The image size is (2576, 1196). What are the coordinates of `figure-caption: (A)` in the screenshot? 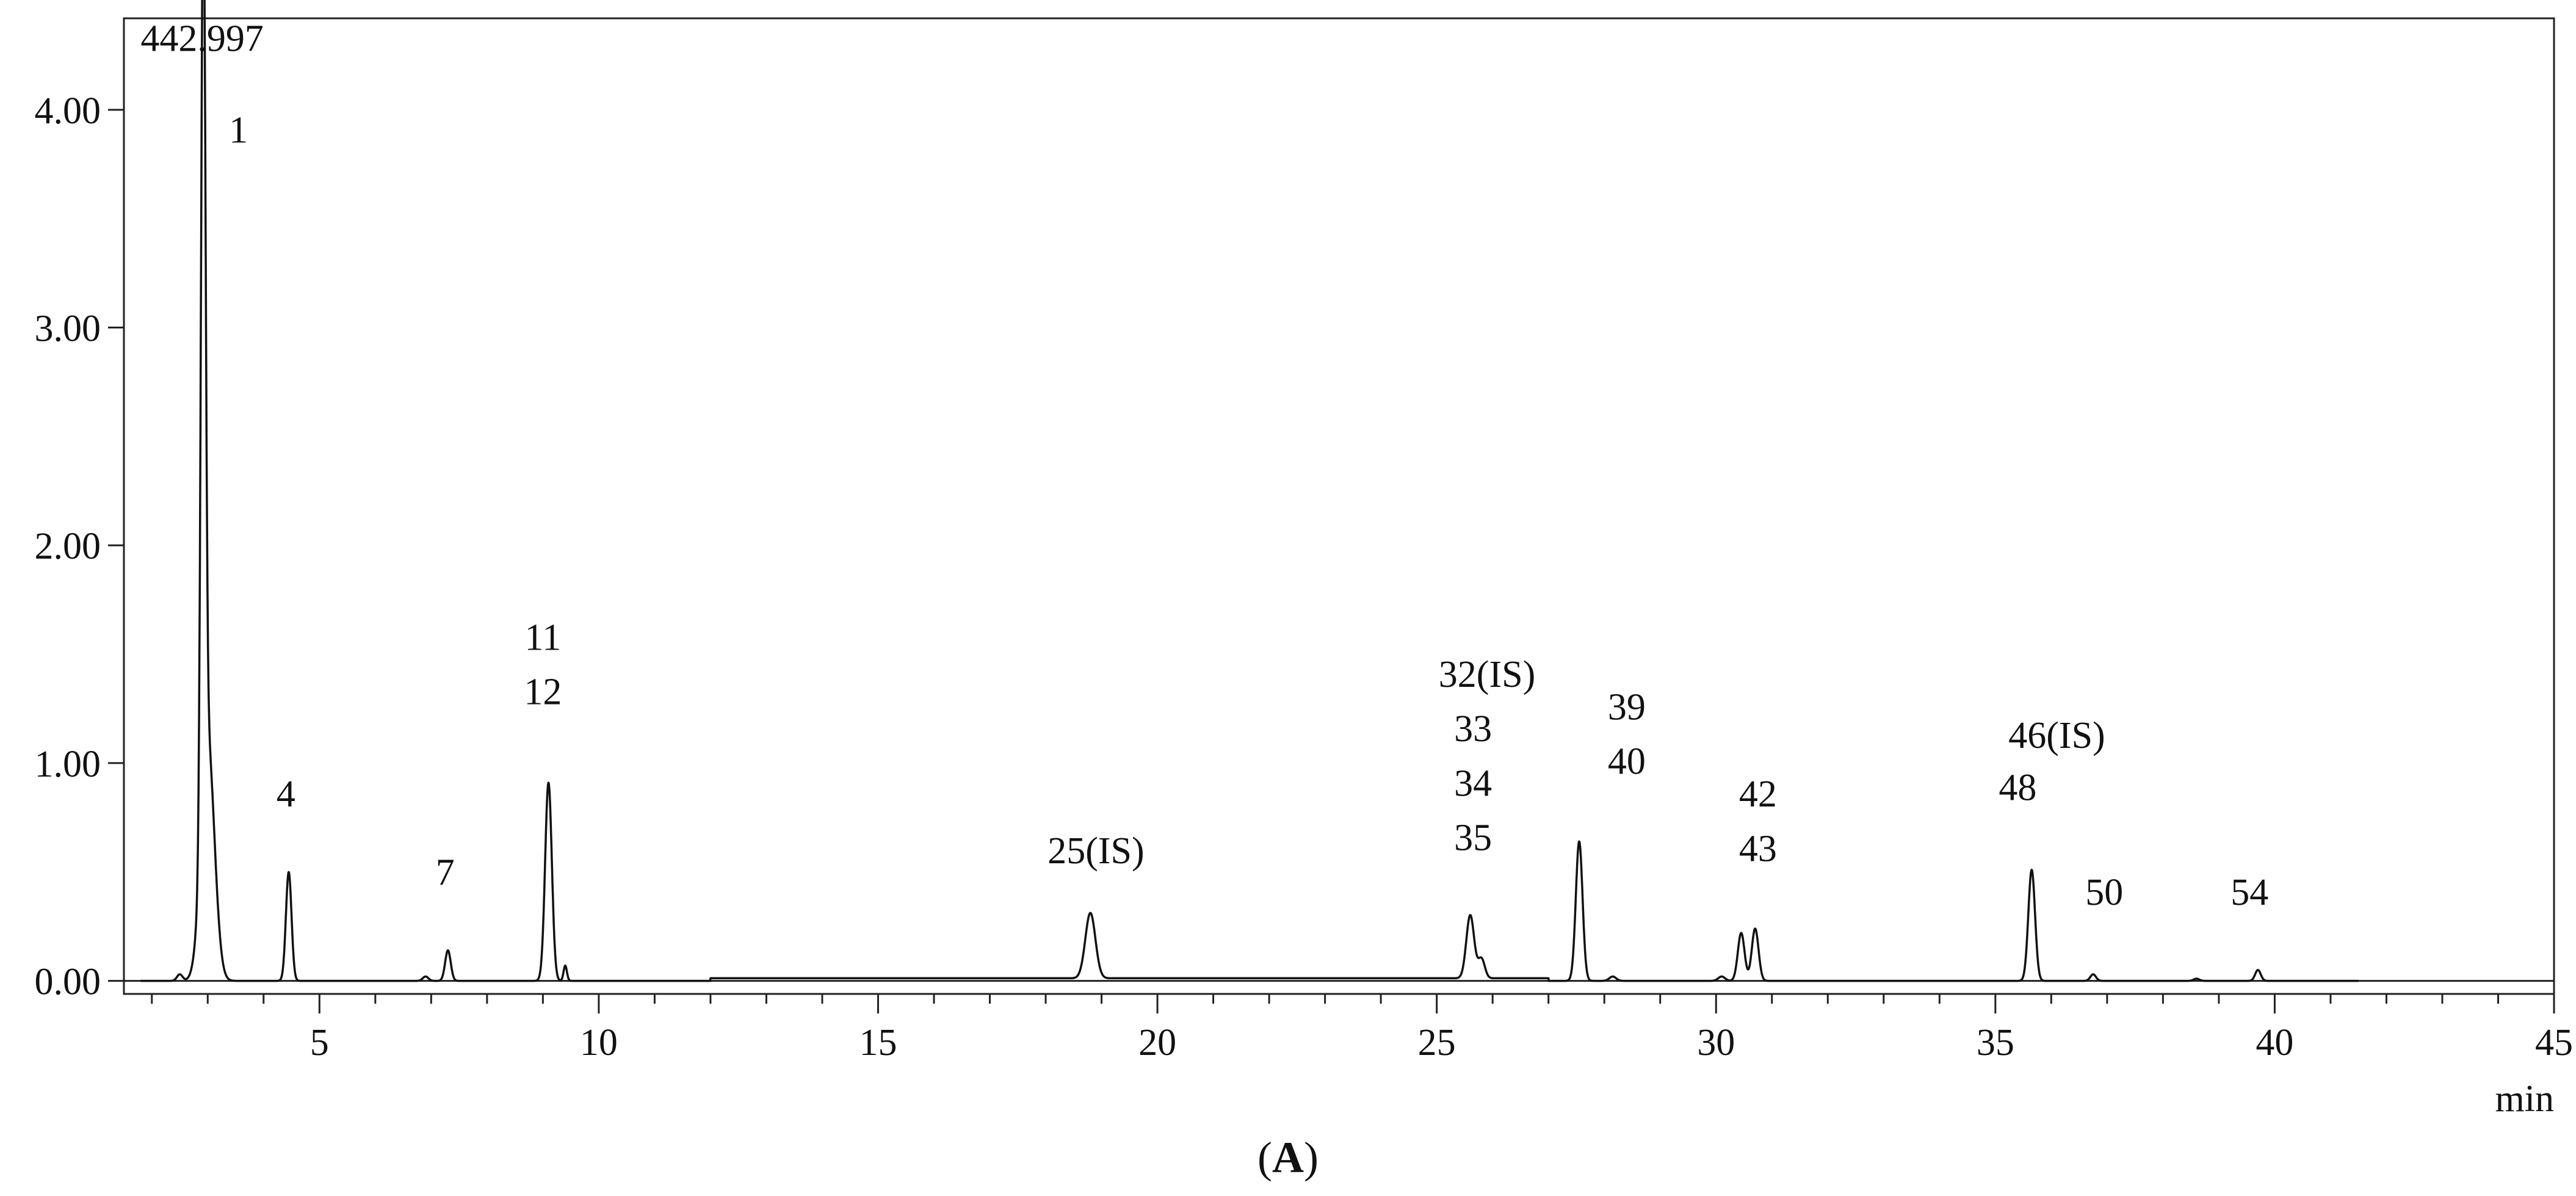 It's located at (1288, 1157).